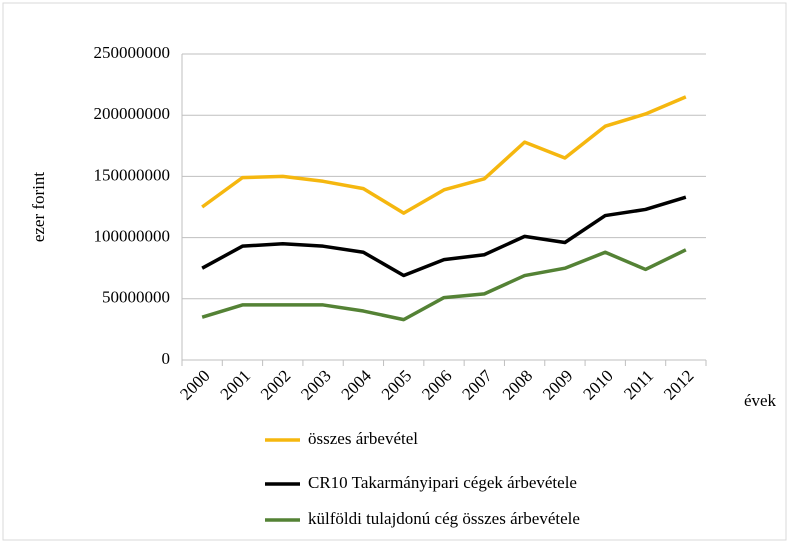 The height and width of the screenshot is (543, 789). I want to click on x-tick-label: 2012, so click(678, 384).